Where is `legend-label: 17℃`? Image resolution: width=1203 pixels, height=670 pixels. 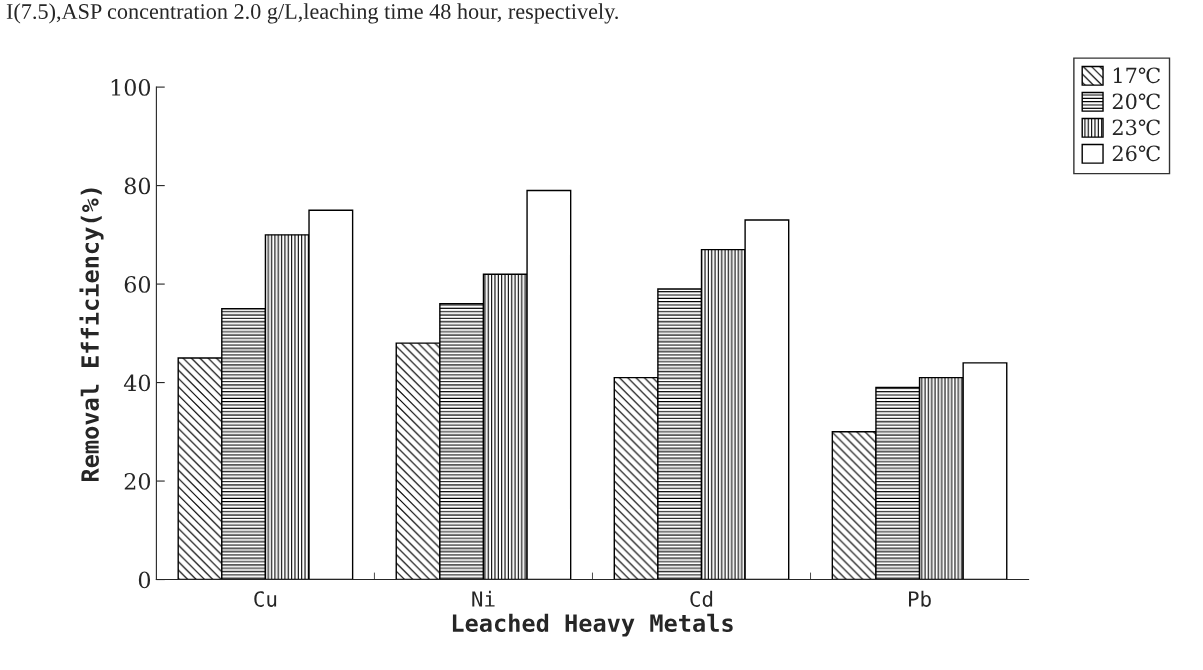
legend-label: 17℃ is located at coordinates (1136, 75).